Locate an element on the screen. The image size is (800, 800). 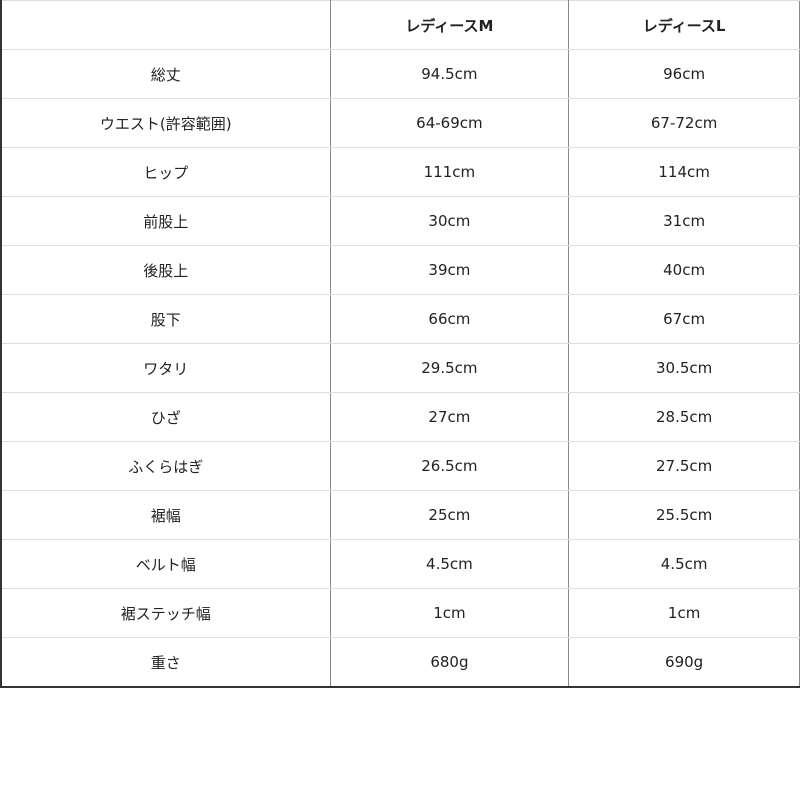
cell-ladies-m: 39cm is located at coordinates (450, 270).